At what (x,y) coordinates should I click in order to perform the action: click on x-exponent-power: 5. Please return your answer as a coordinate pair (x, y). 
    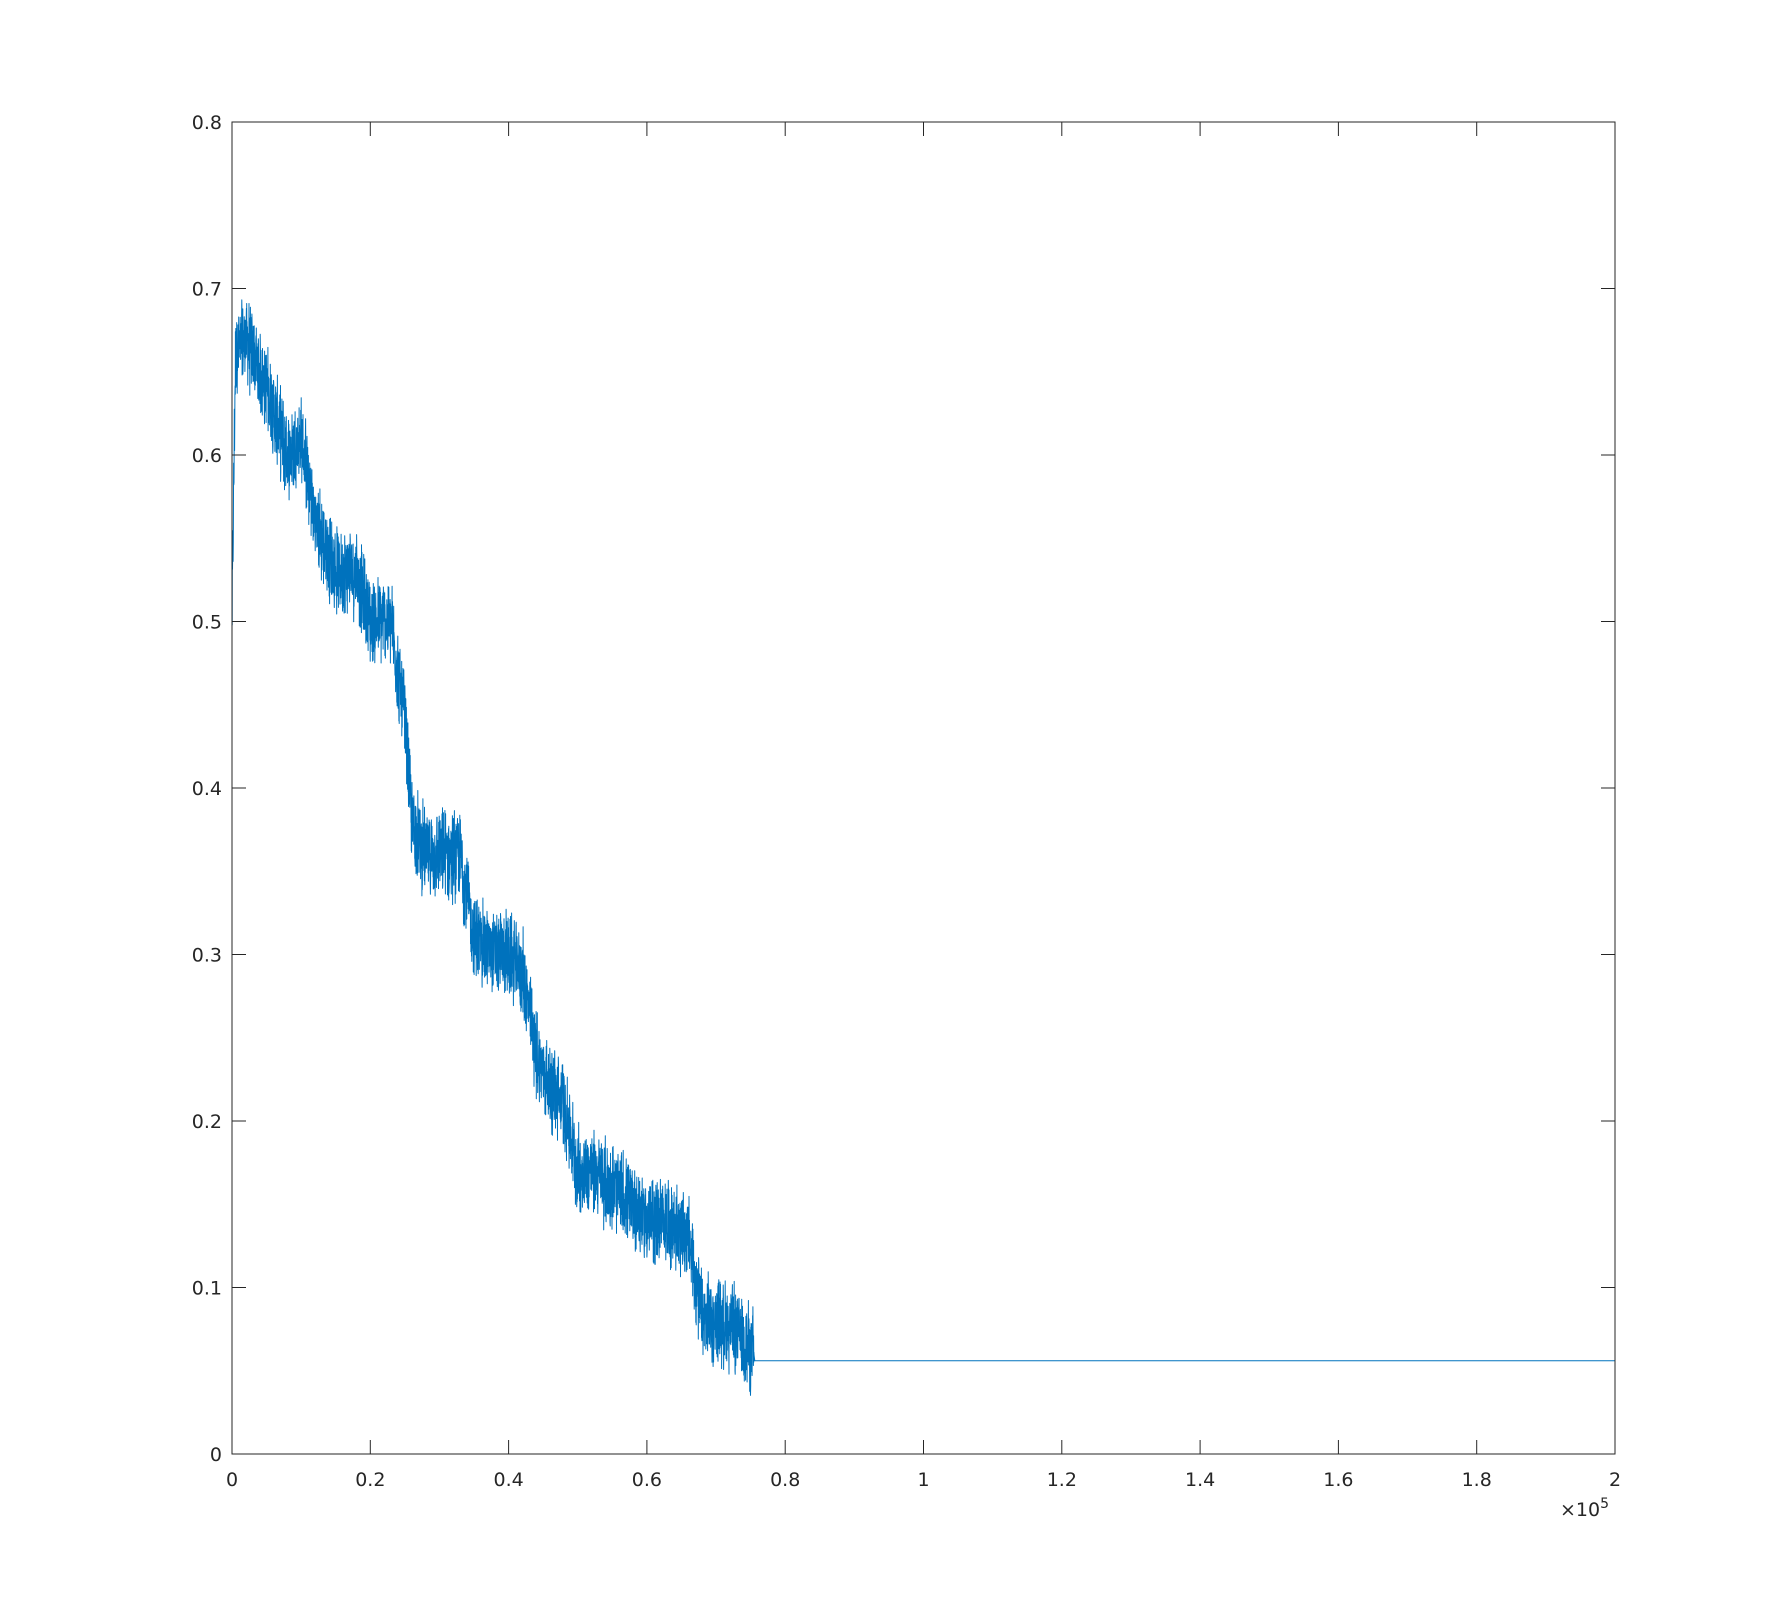
    Looking at the image, I should click on (1604, 1504).